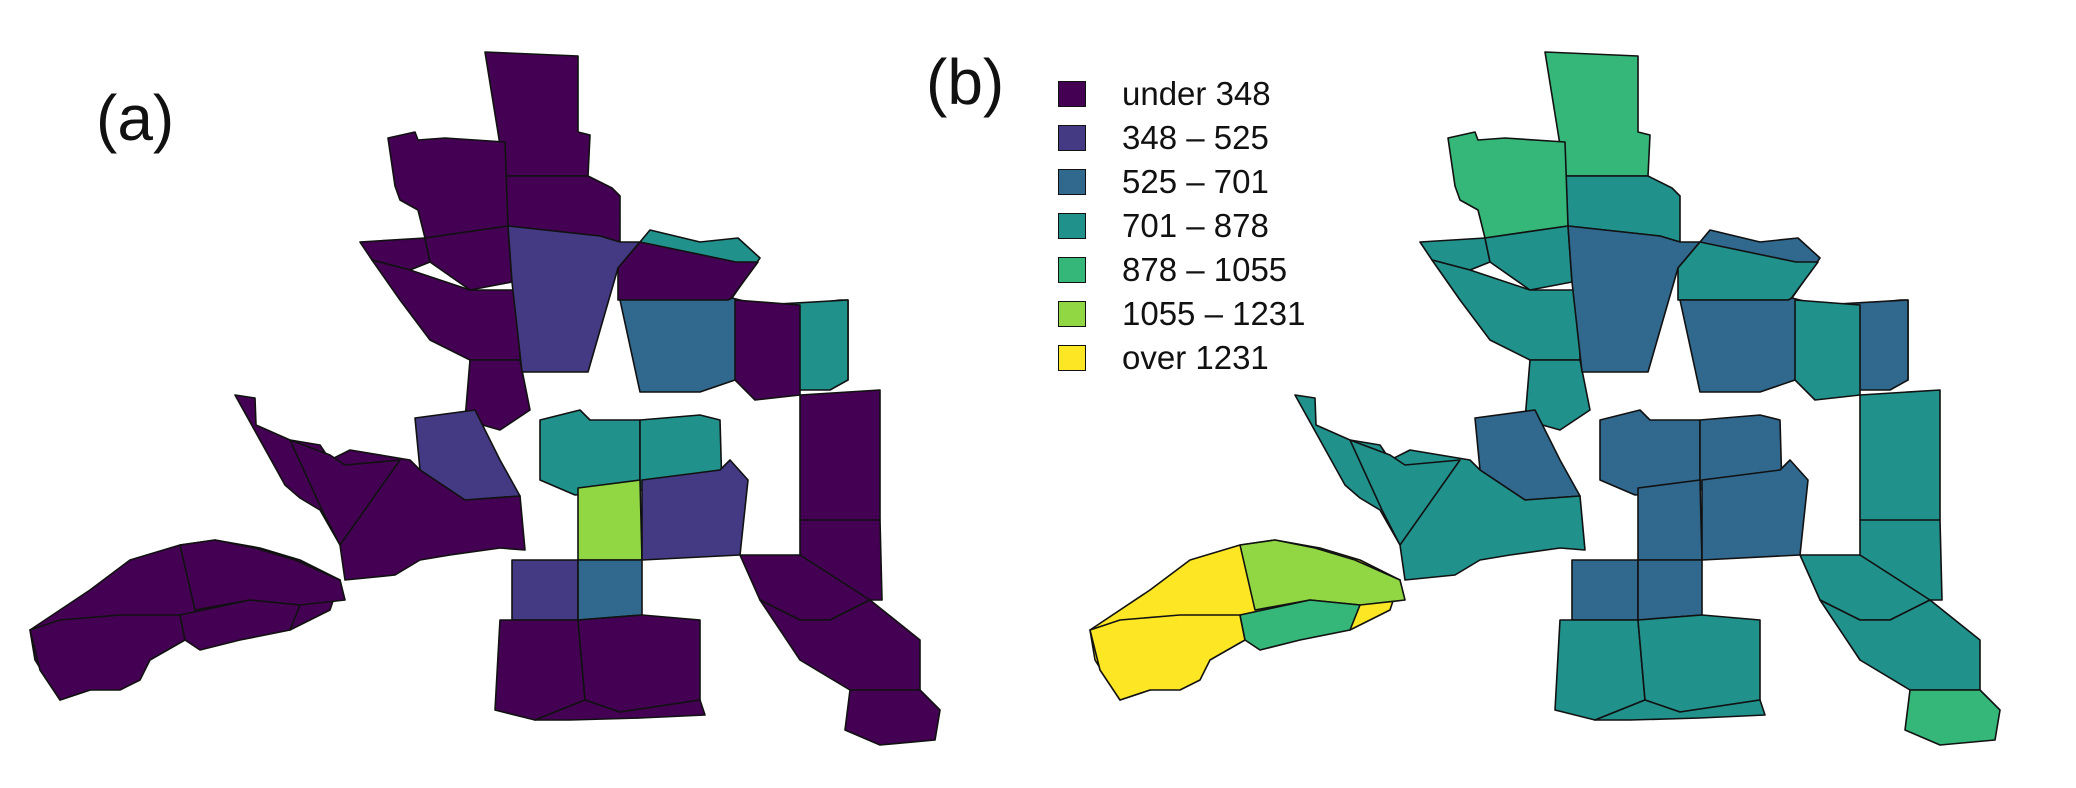 This screenshot has width=2076, height=788. Describe the element at coordinates (1205, 269) in the screenshot. I see `legend-label: 878 – 1055` at that location.